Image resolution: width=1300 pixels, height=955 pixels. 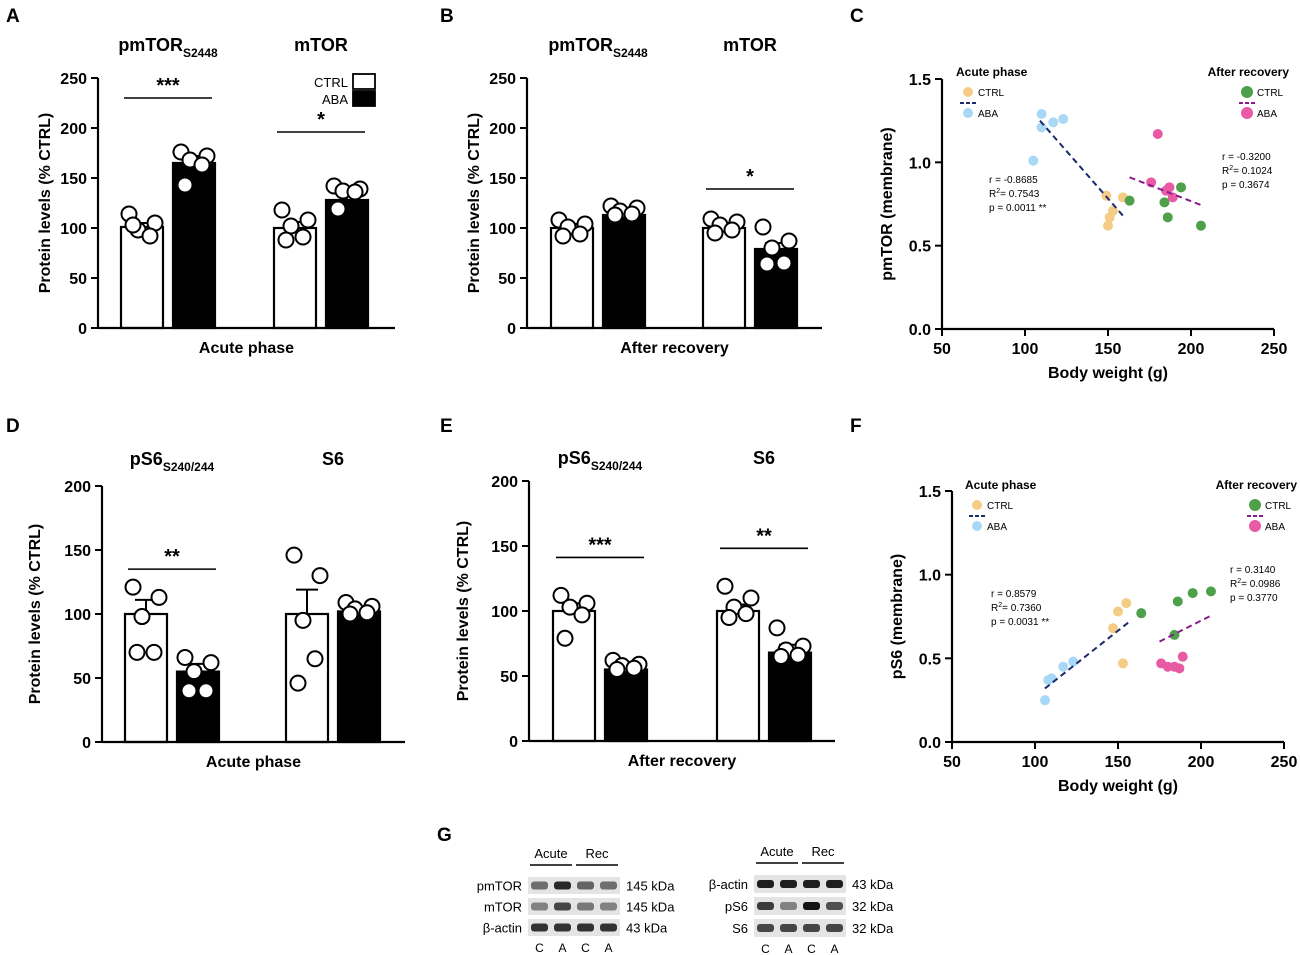 What do you see at coordinates (977, 505) in the screenshot?
I see `legend-dot-ctrl-acute` at bounding box center [977, 505].